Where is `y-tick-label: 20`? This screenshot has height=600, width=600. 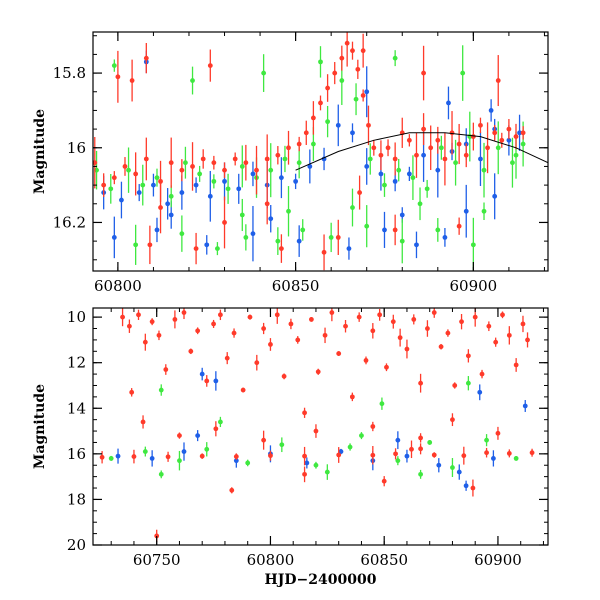 y-tick-label: 20 is located at coordinates (76, 545).